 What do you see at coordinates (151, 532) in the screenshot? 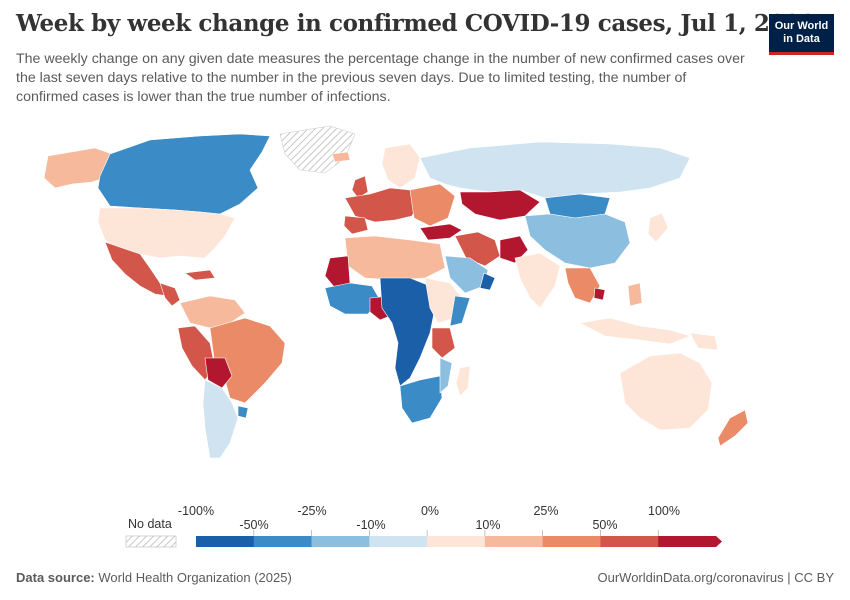
I see `no-data-legend: No data` at bounding box center [151, 532].